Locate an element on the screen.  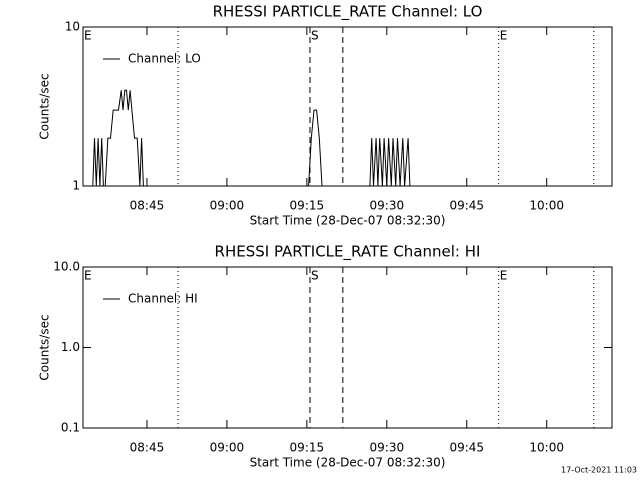
chart-title: RHESSI PARTICLE_RATE Channel: LO is located at coordinates (348, 12).